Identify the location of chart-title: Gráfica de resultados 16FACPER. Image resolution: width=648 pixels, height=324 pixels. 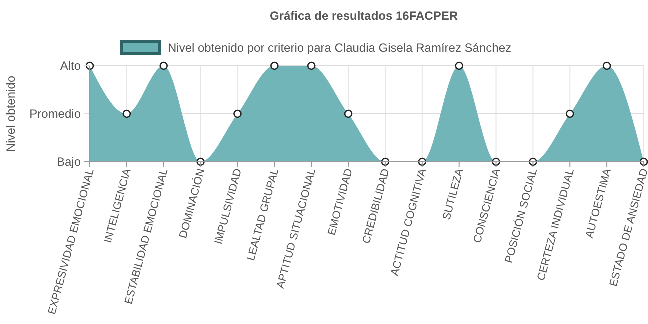
(364, 16).